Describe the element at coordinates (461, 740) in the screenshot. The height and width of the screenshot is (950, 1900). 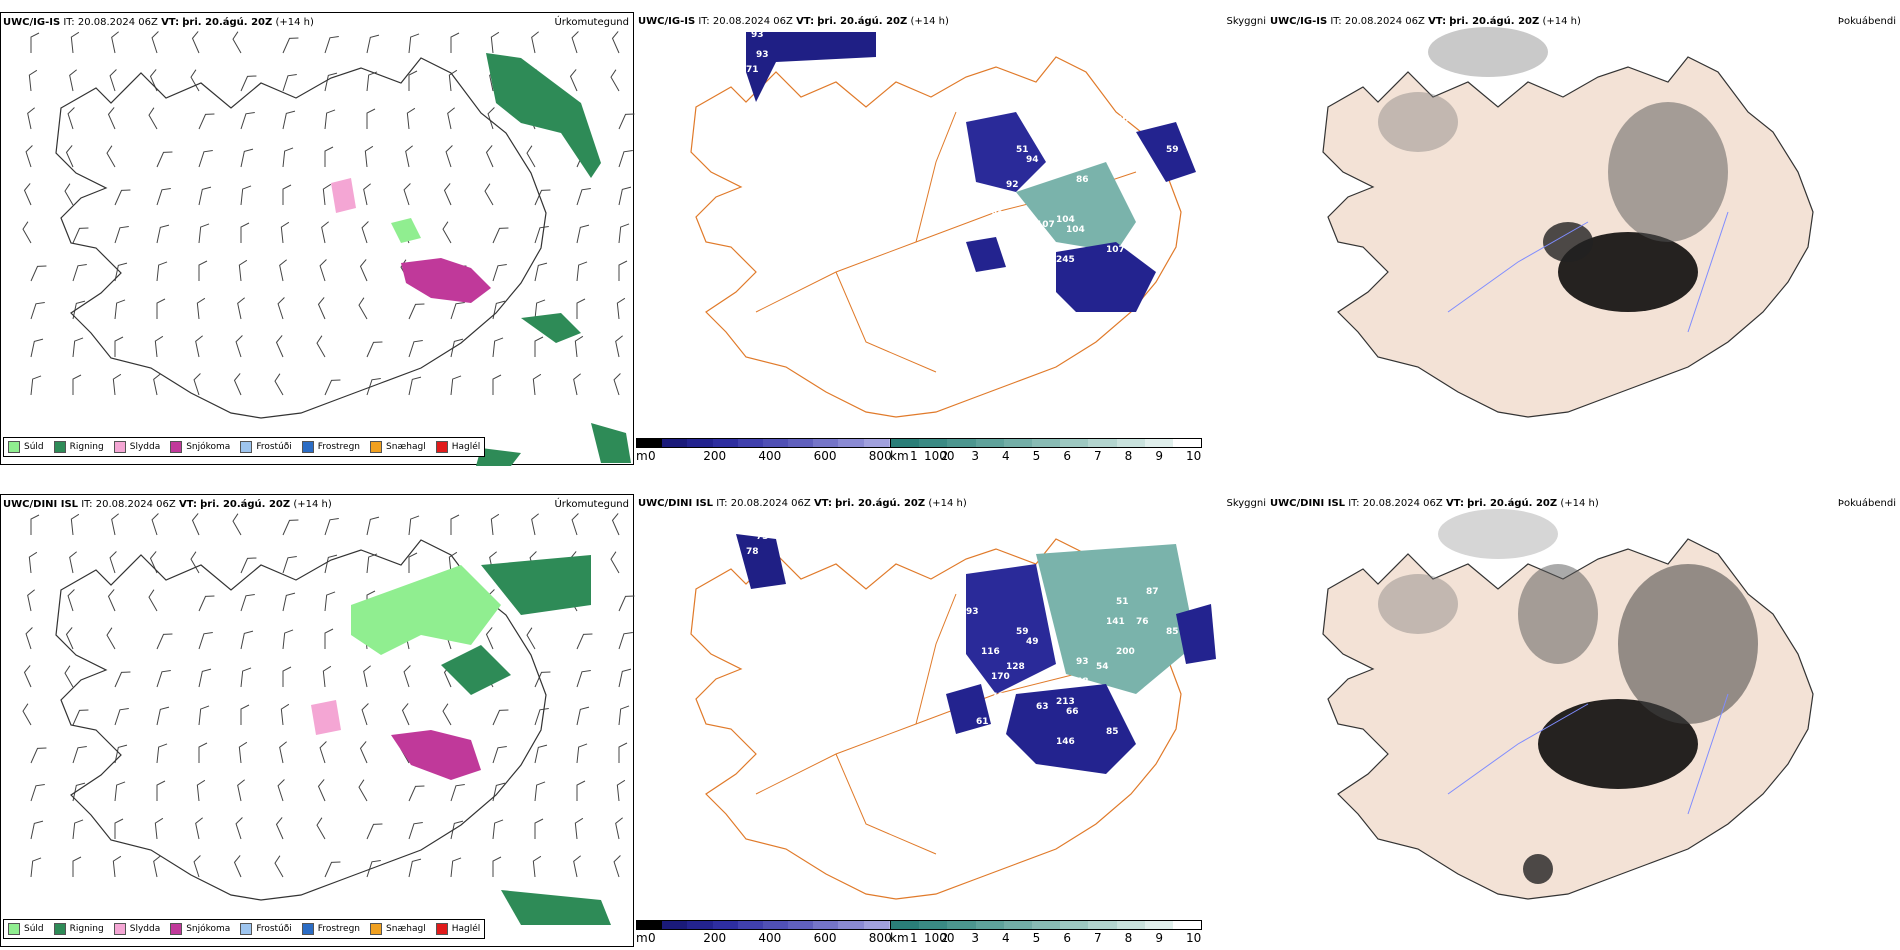
I see `precip-areas` at that location.